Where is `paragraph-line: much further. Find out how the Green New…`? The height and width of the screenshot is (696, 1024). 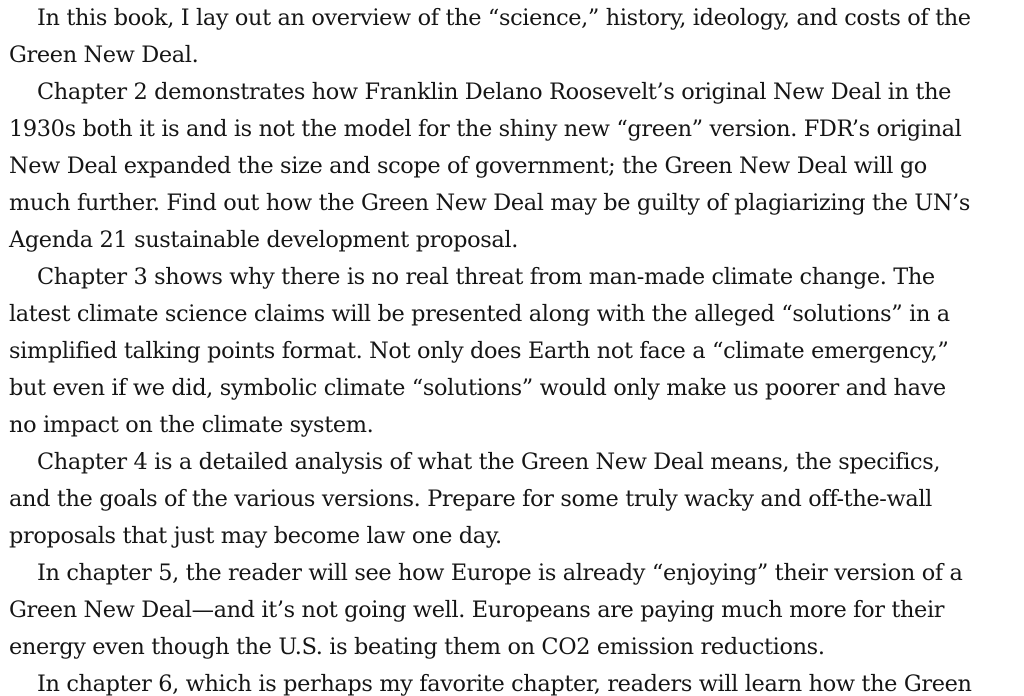 paragraph-line: much further. Find out how the Green New… is located at coordinates (490, 203).